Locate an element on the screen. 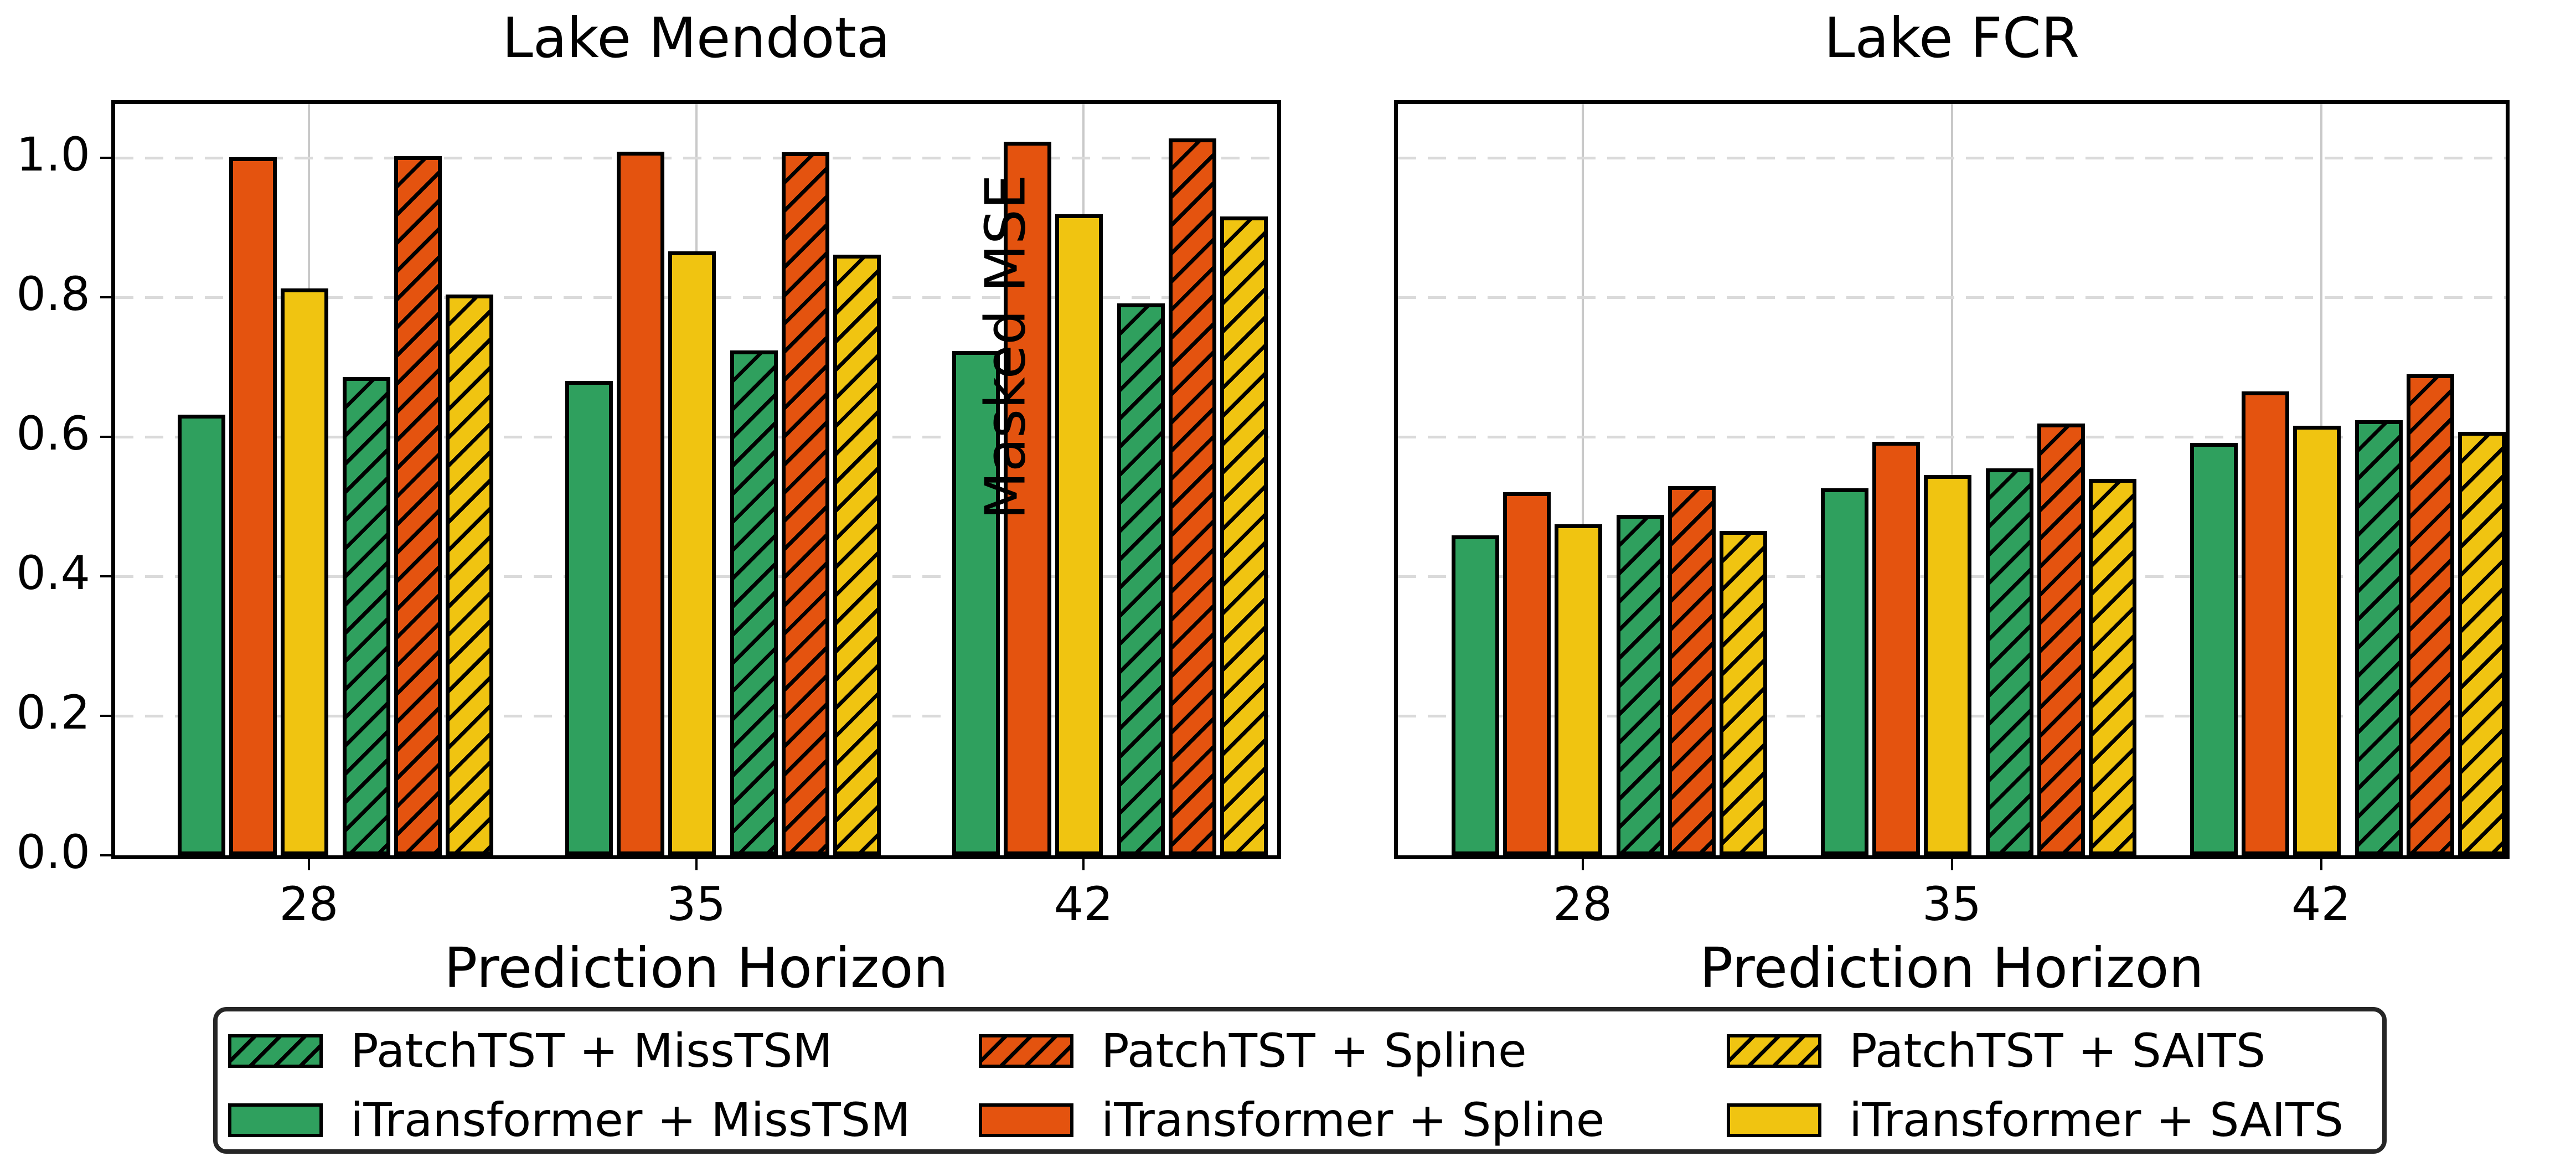 The height and width of the screenshot is (1172, 2576). y-tick-mark-0.4 is located at coordinates (105, 576).